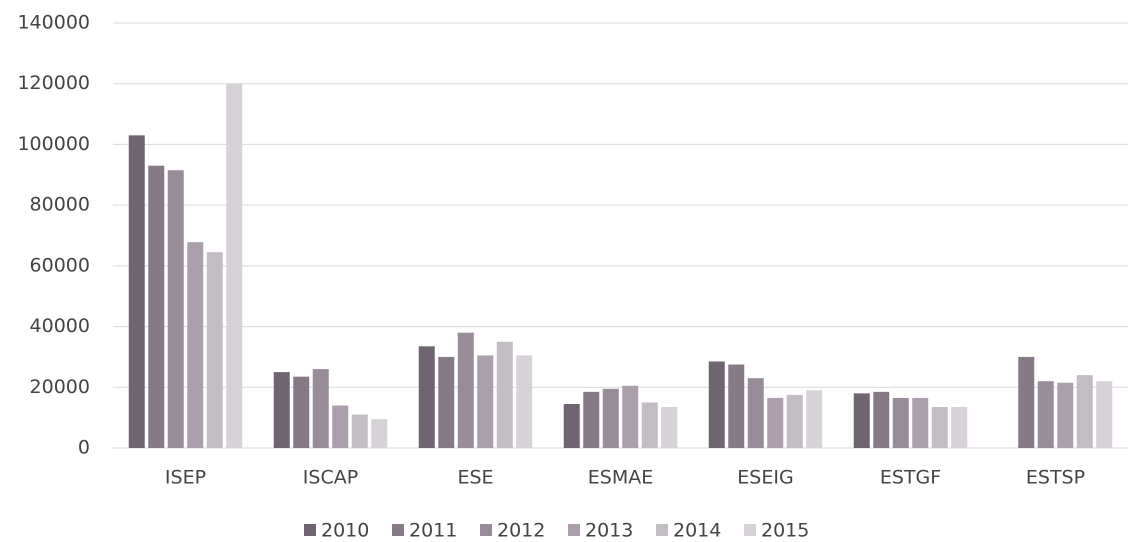 This screenshot has width=1128, height=542. I want to click on x-tick-label: ESMAE, so click(620, 478).